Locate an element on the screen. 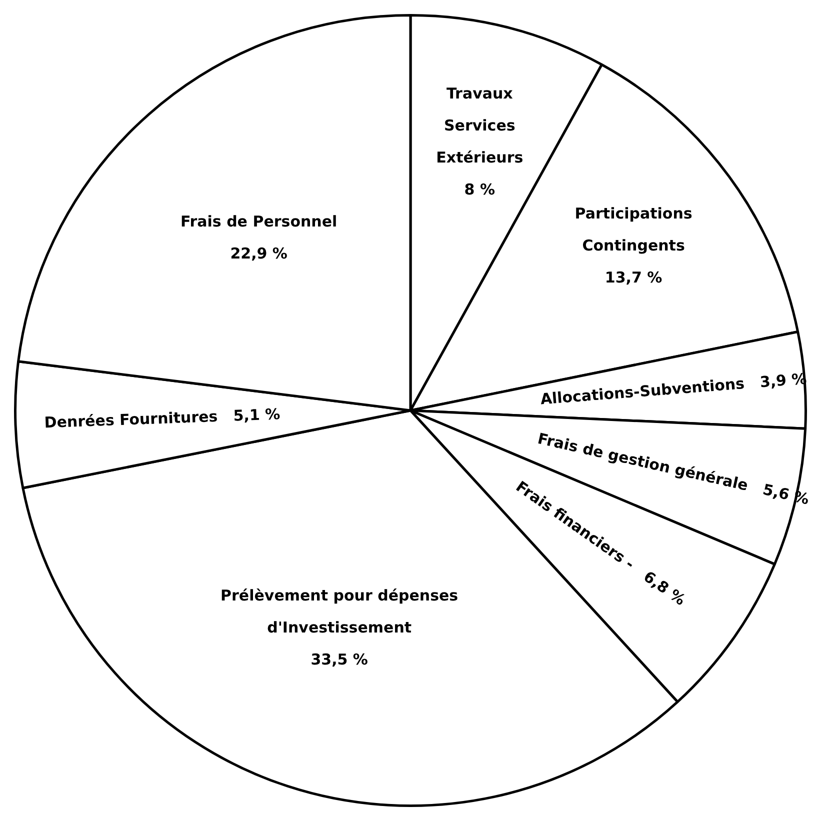 The height and width of the screenshot is (822, 823). slice-label: Participations Contingents is located at coordinates (633, 229).